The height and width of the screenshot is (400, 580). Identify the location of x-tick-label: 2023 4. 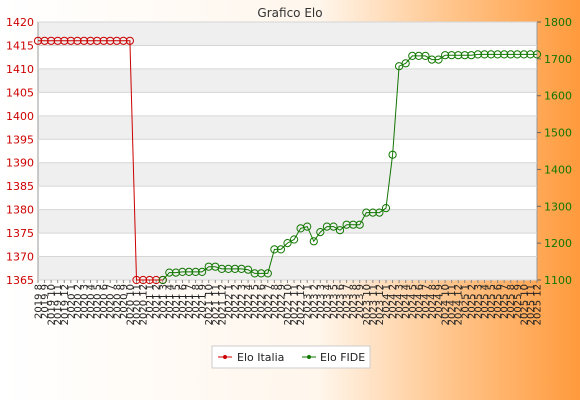
(327, 301).